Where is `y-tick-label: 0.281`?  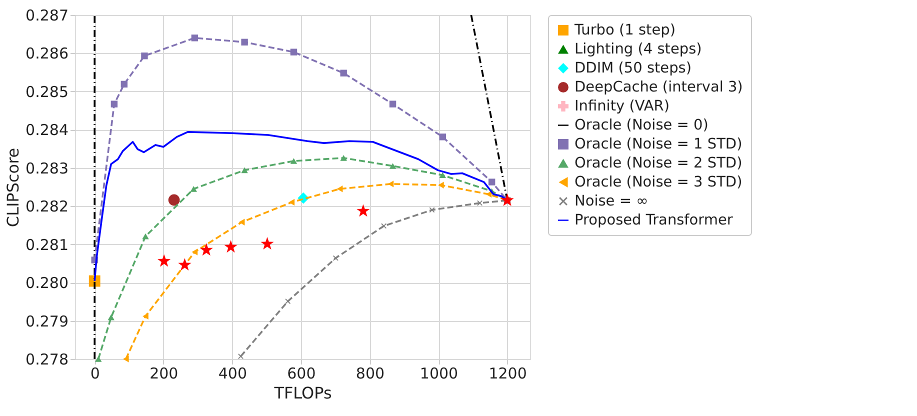
y-tick-label: 0.281 is located at coordinates (47, 245).